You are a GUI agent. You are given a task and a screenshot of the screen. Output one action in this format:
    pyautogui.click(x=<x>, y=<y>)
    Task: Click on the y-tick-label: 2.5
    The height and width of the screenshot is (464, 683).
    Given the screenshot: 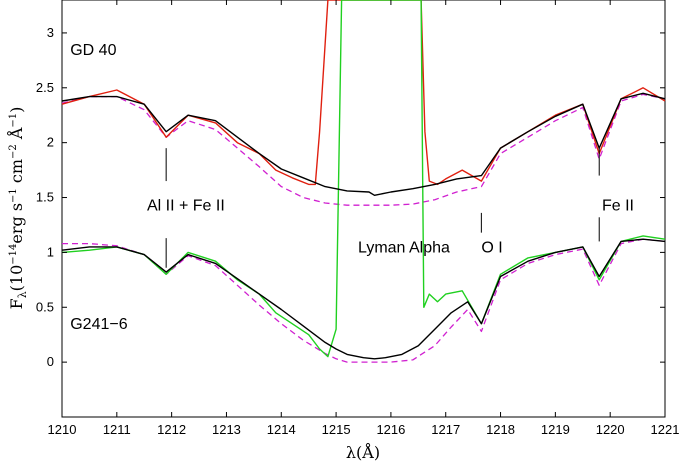 What is the action you would take?
    pyautogui.click(x=45, y=87)
    